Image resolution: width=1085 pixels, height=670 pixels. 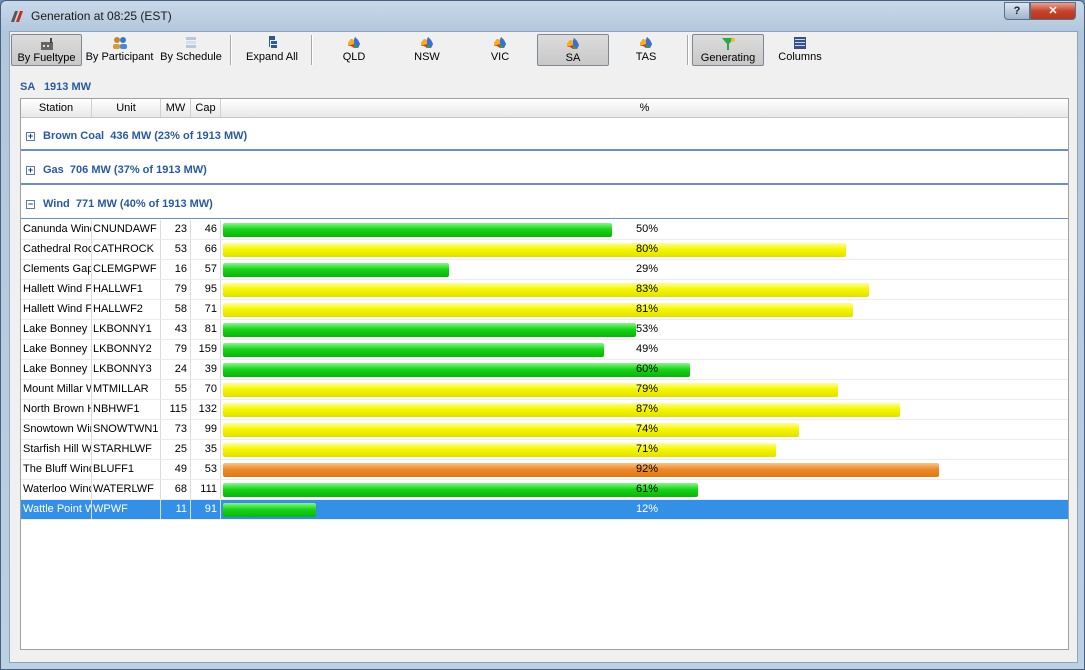 I want to click on percent-cell: 61%, so click(x=645, y=489).